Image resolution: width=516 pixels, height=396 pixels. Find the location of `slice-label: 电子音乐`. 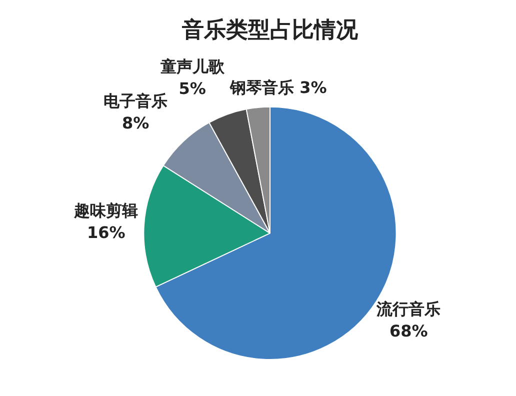

slice-label: 电子音乐 is located at coordinates (136, 101).